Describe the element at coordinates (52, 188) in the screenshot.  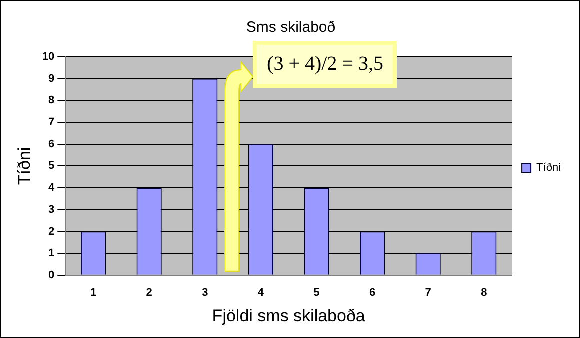
I see `y-tick-label: 4` at that location.